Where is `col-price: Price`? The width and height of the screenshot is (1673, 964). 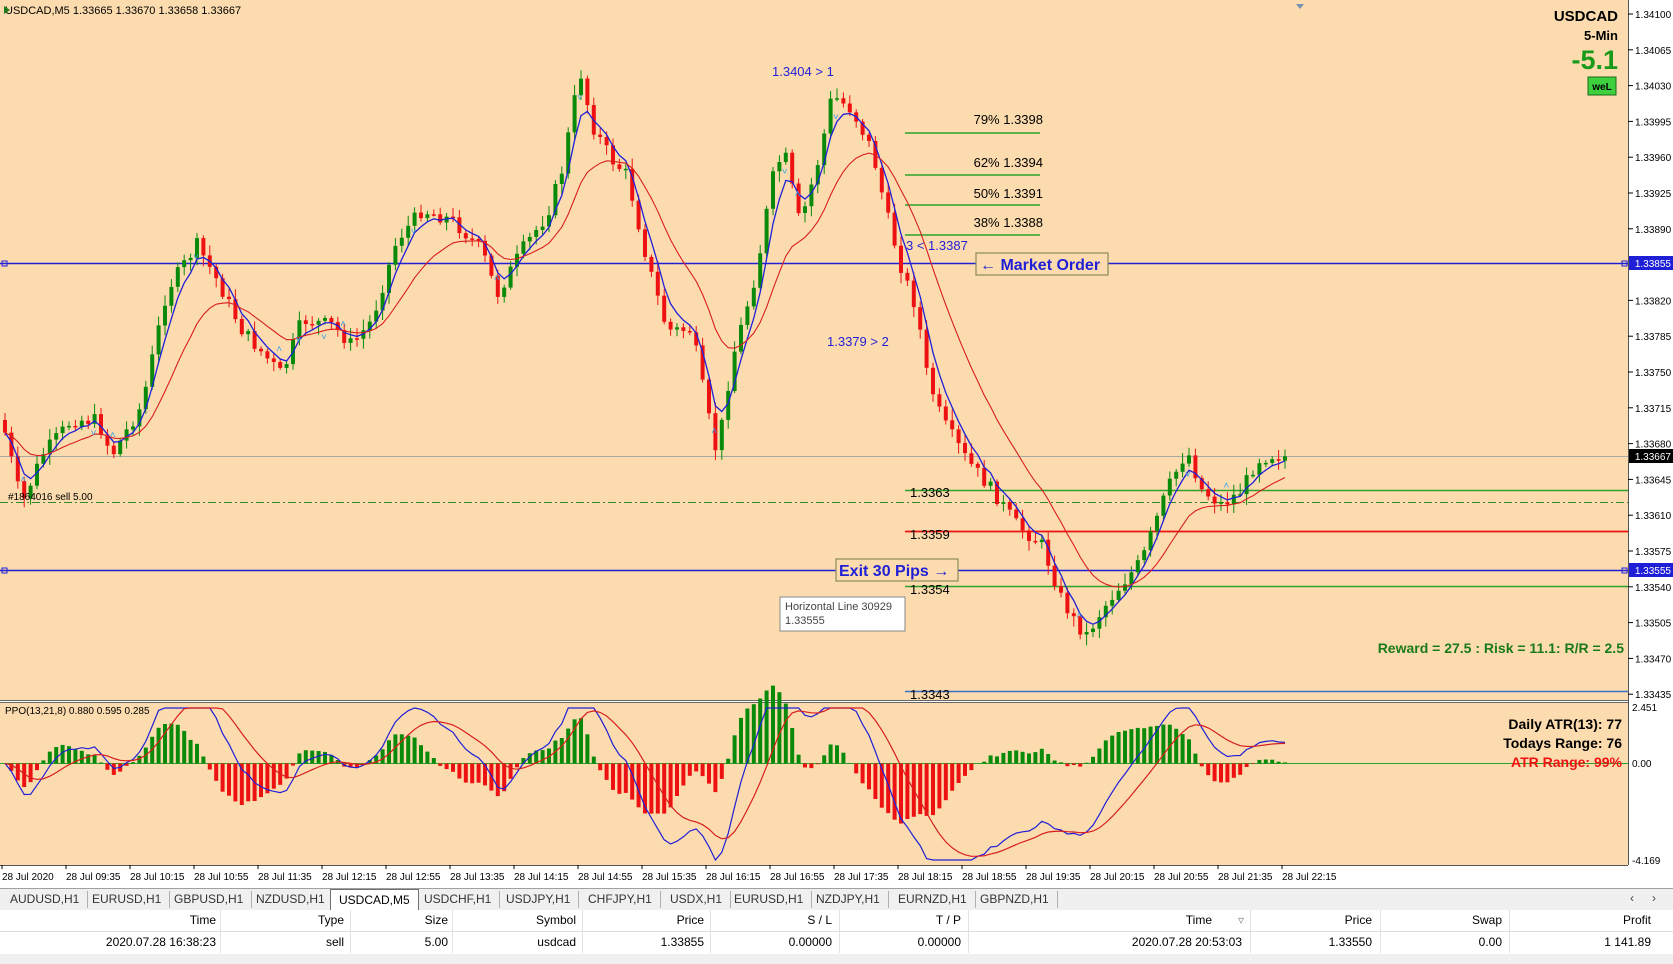 col-price: Price is located at coordinates (690, 920).